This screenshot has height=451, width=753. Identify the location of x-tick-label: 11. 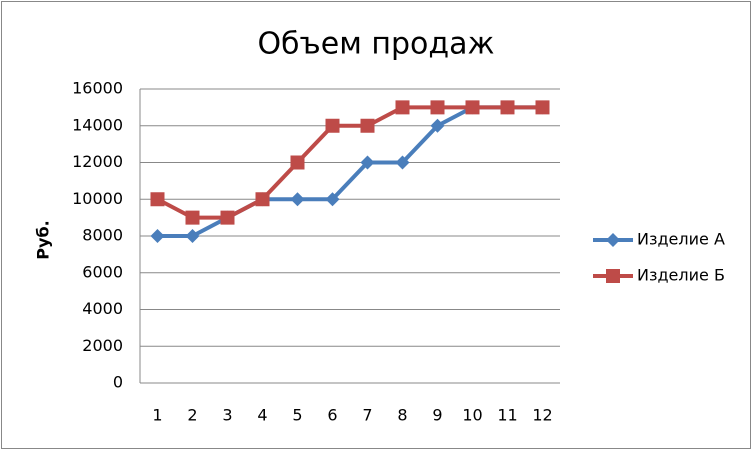
(507, 415).